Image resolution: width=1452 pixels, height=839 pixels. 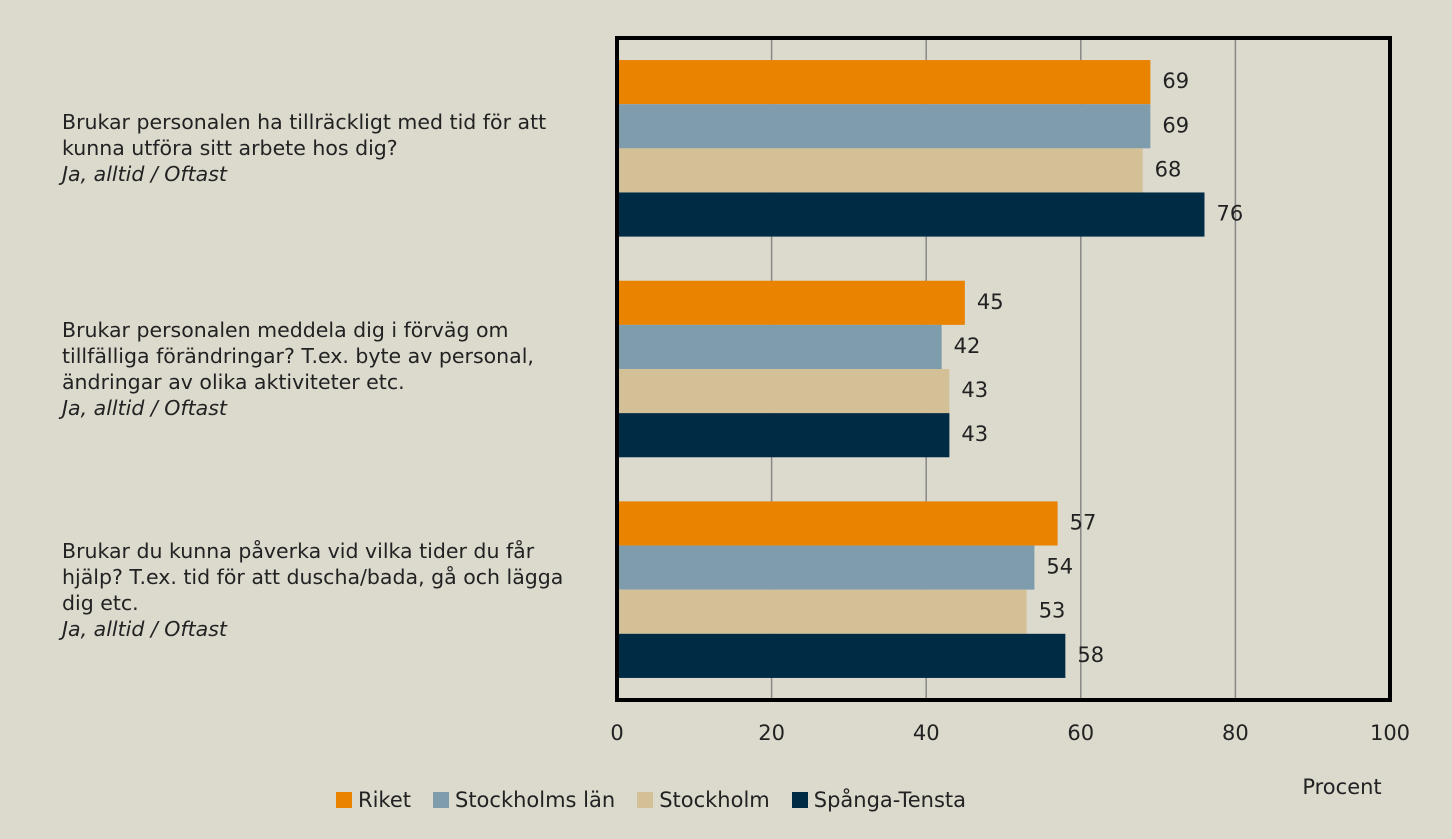 What do you see at coordinates (1235, 733) in the screenshot?
I see `x-tick-label: 80` at bounding box center [1235, 733].